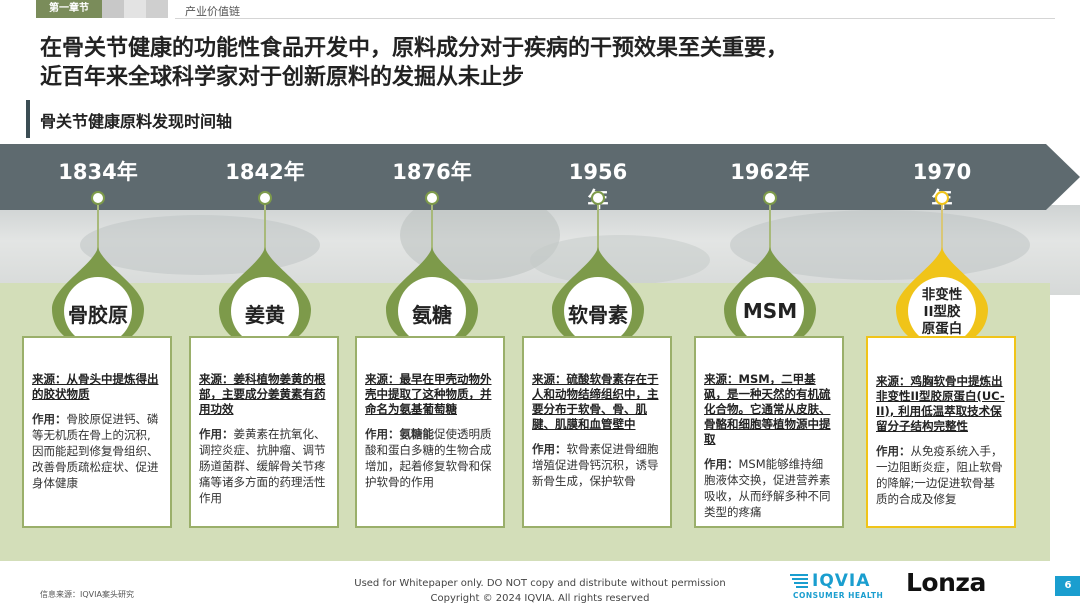  Describe the element at coordinates (1067, 586) in the screenshot. I see `page-number: 6` at that location.